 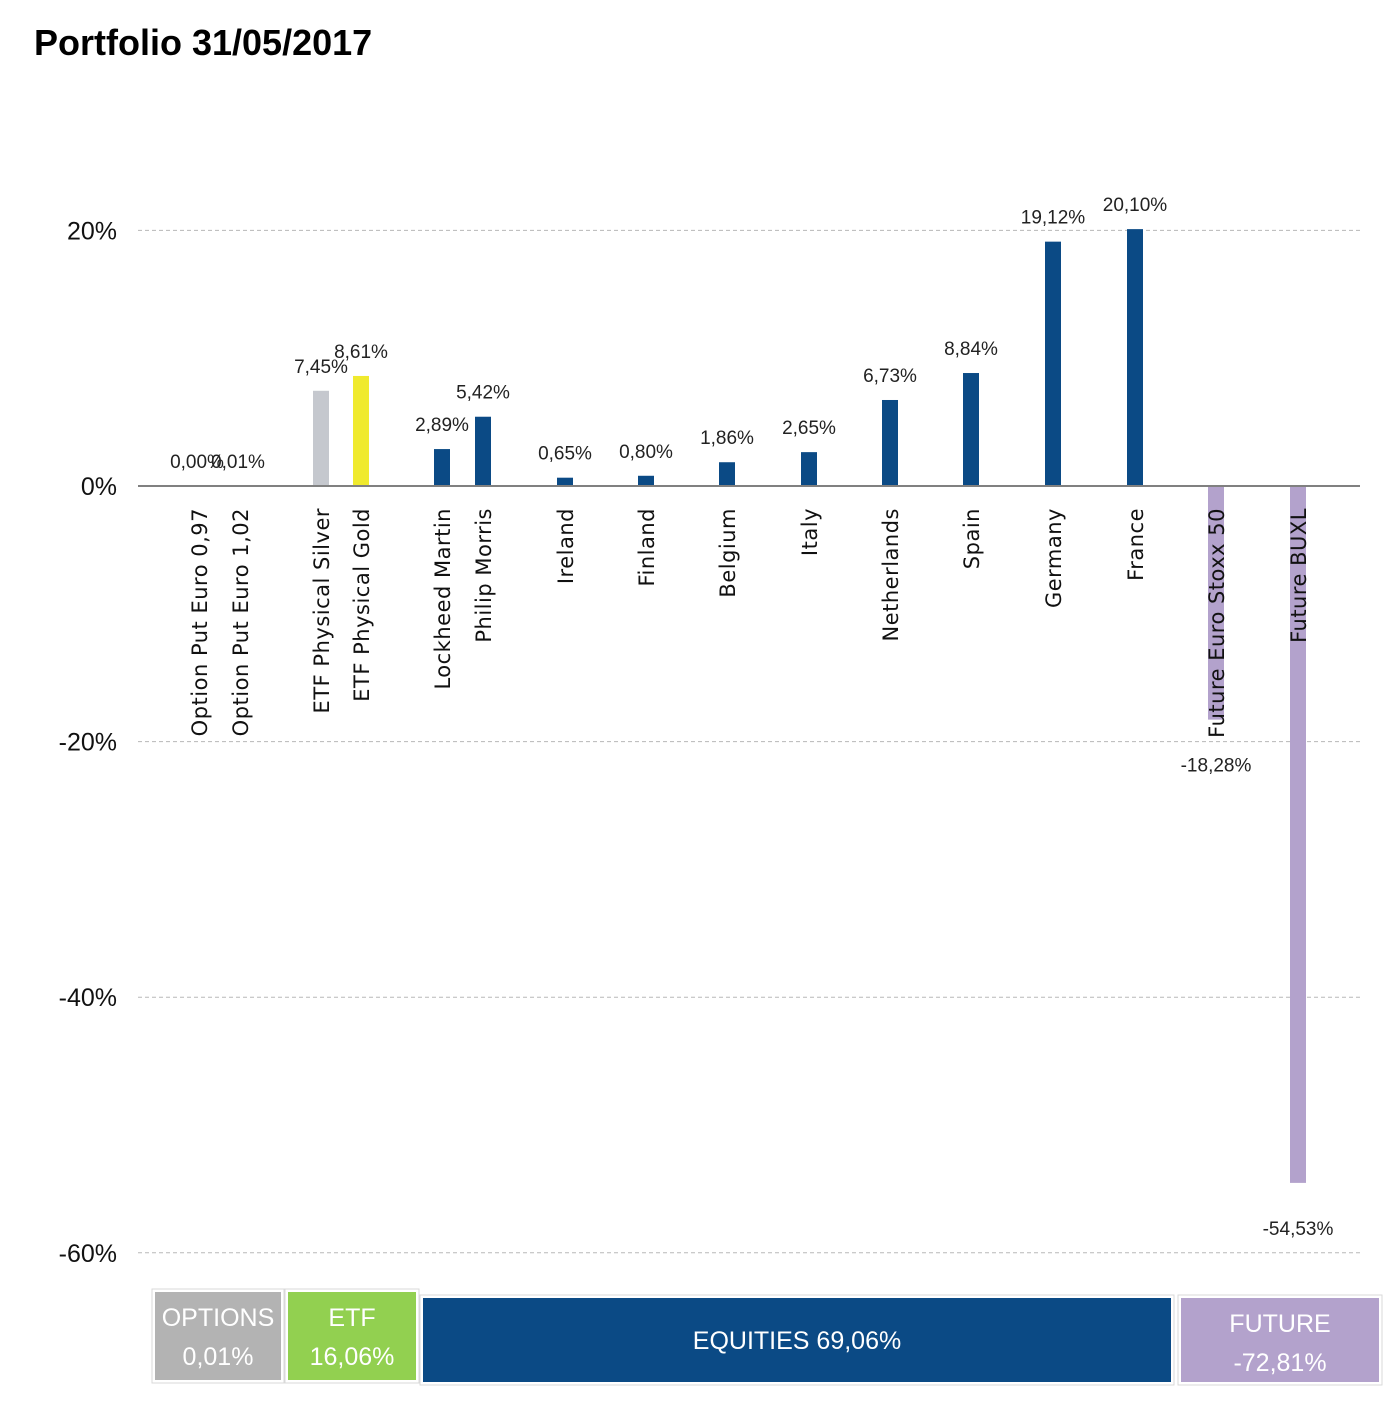 I want to click on data-label: 0,65%, so click(x=565, y=454).